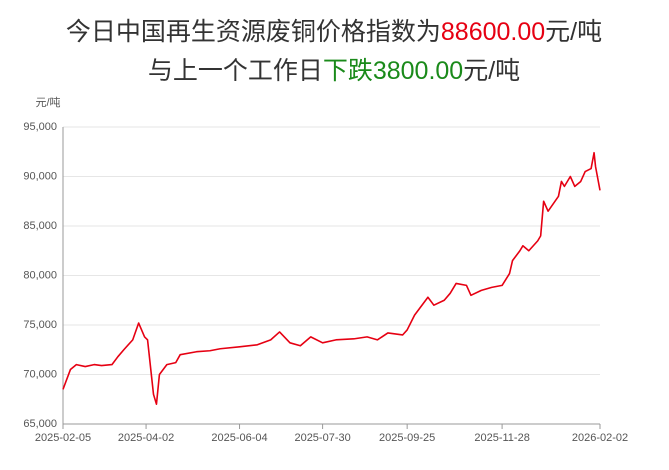  Describe the element at coordinates (407, 438) in the screenshot. I see `x-tick-label: 2025-09-25` at that location.